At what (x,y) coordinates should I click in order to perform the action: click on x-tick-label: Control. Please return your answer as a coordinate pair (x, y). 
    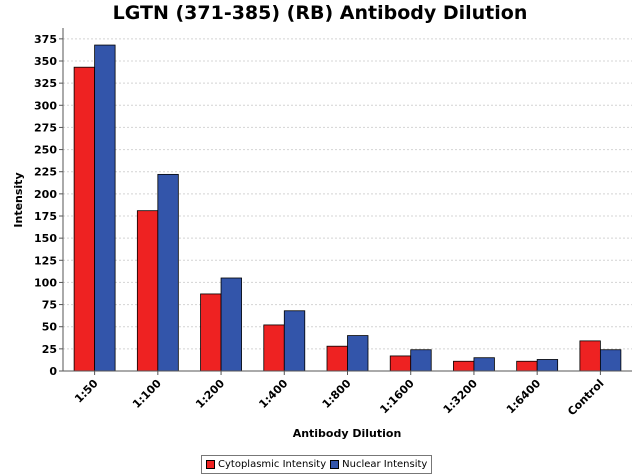
    Looking at the image, I should click on (585, 397).